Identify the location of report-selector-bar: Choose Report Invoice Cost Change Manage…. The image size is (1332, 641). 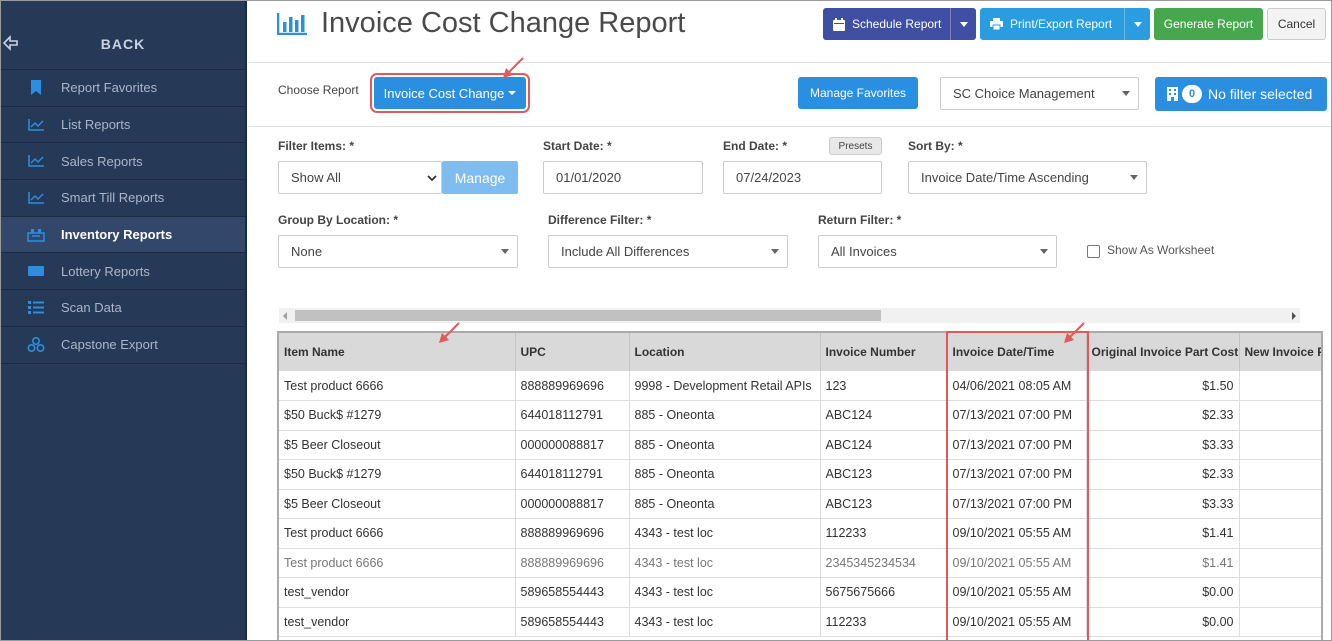
(790, 95).